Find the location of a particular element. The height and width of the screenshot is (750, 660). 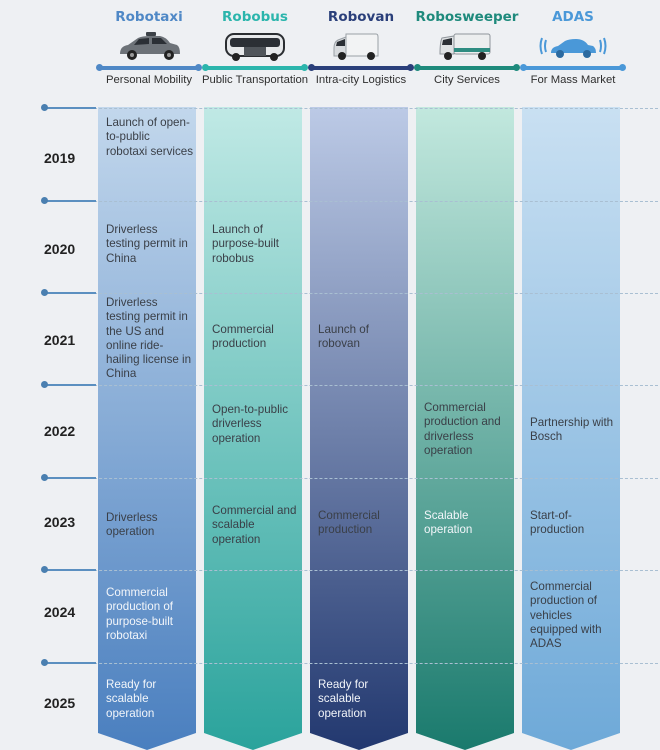

milestone-cell: Commercial and scalable operation is located at coordinates (254, 525).